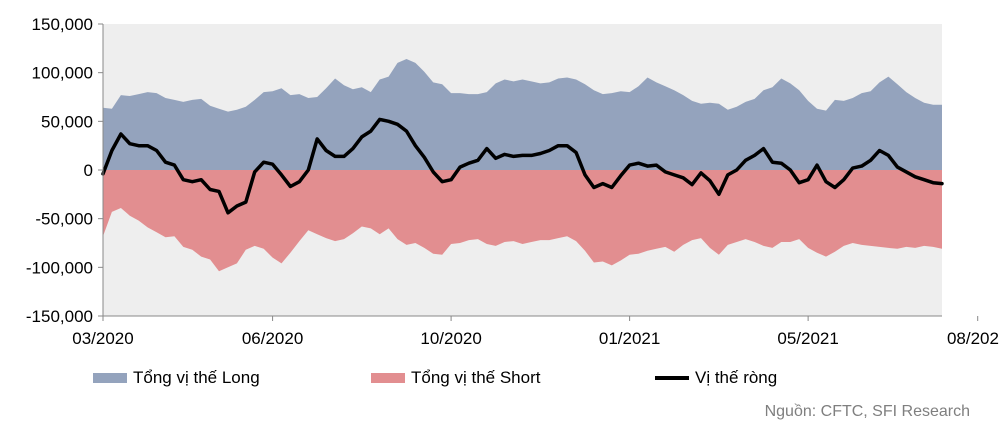 The image size is (1000, 440). Describe the element at coordinates (272, 338) in the screenshot. I see `x-tick-label: 06/2020` at that location.